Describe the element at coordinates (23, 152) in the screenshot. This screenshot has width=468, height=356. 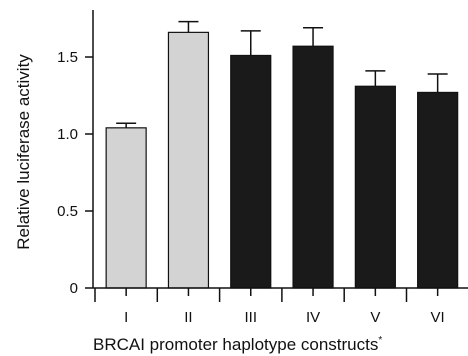
I see `y-axis-title: Relative luciferase activity` at that location.